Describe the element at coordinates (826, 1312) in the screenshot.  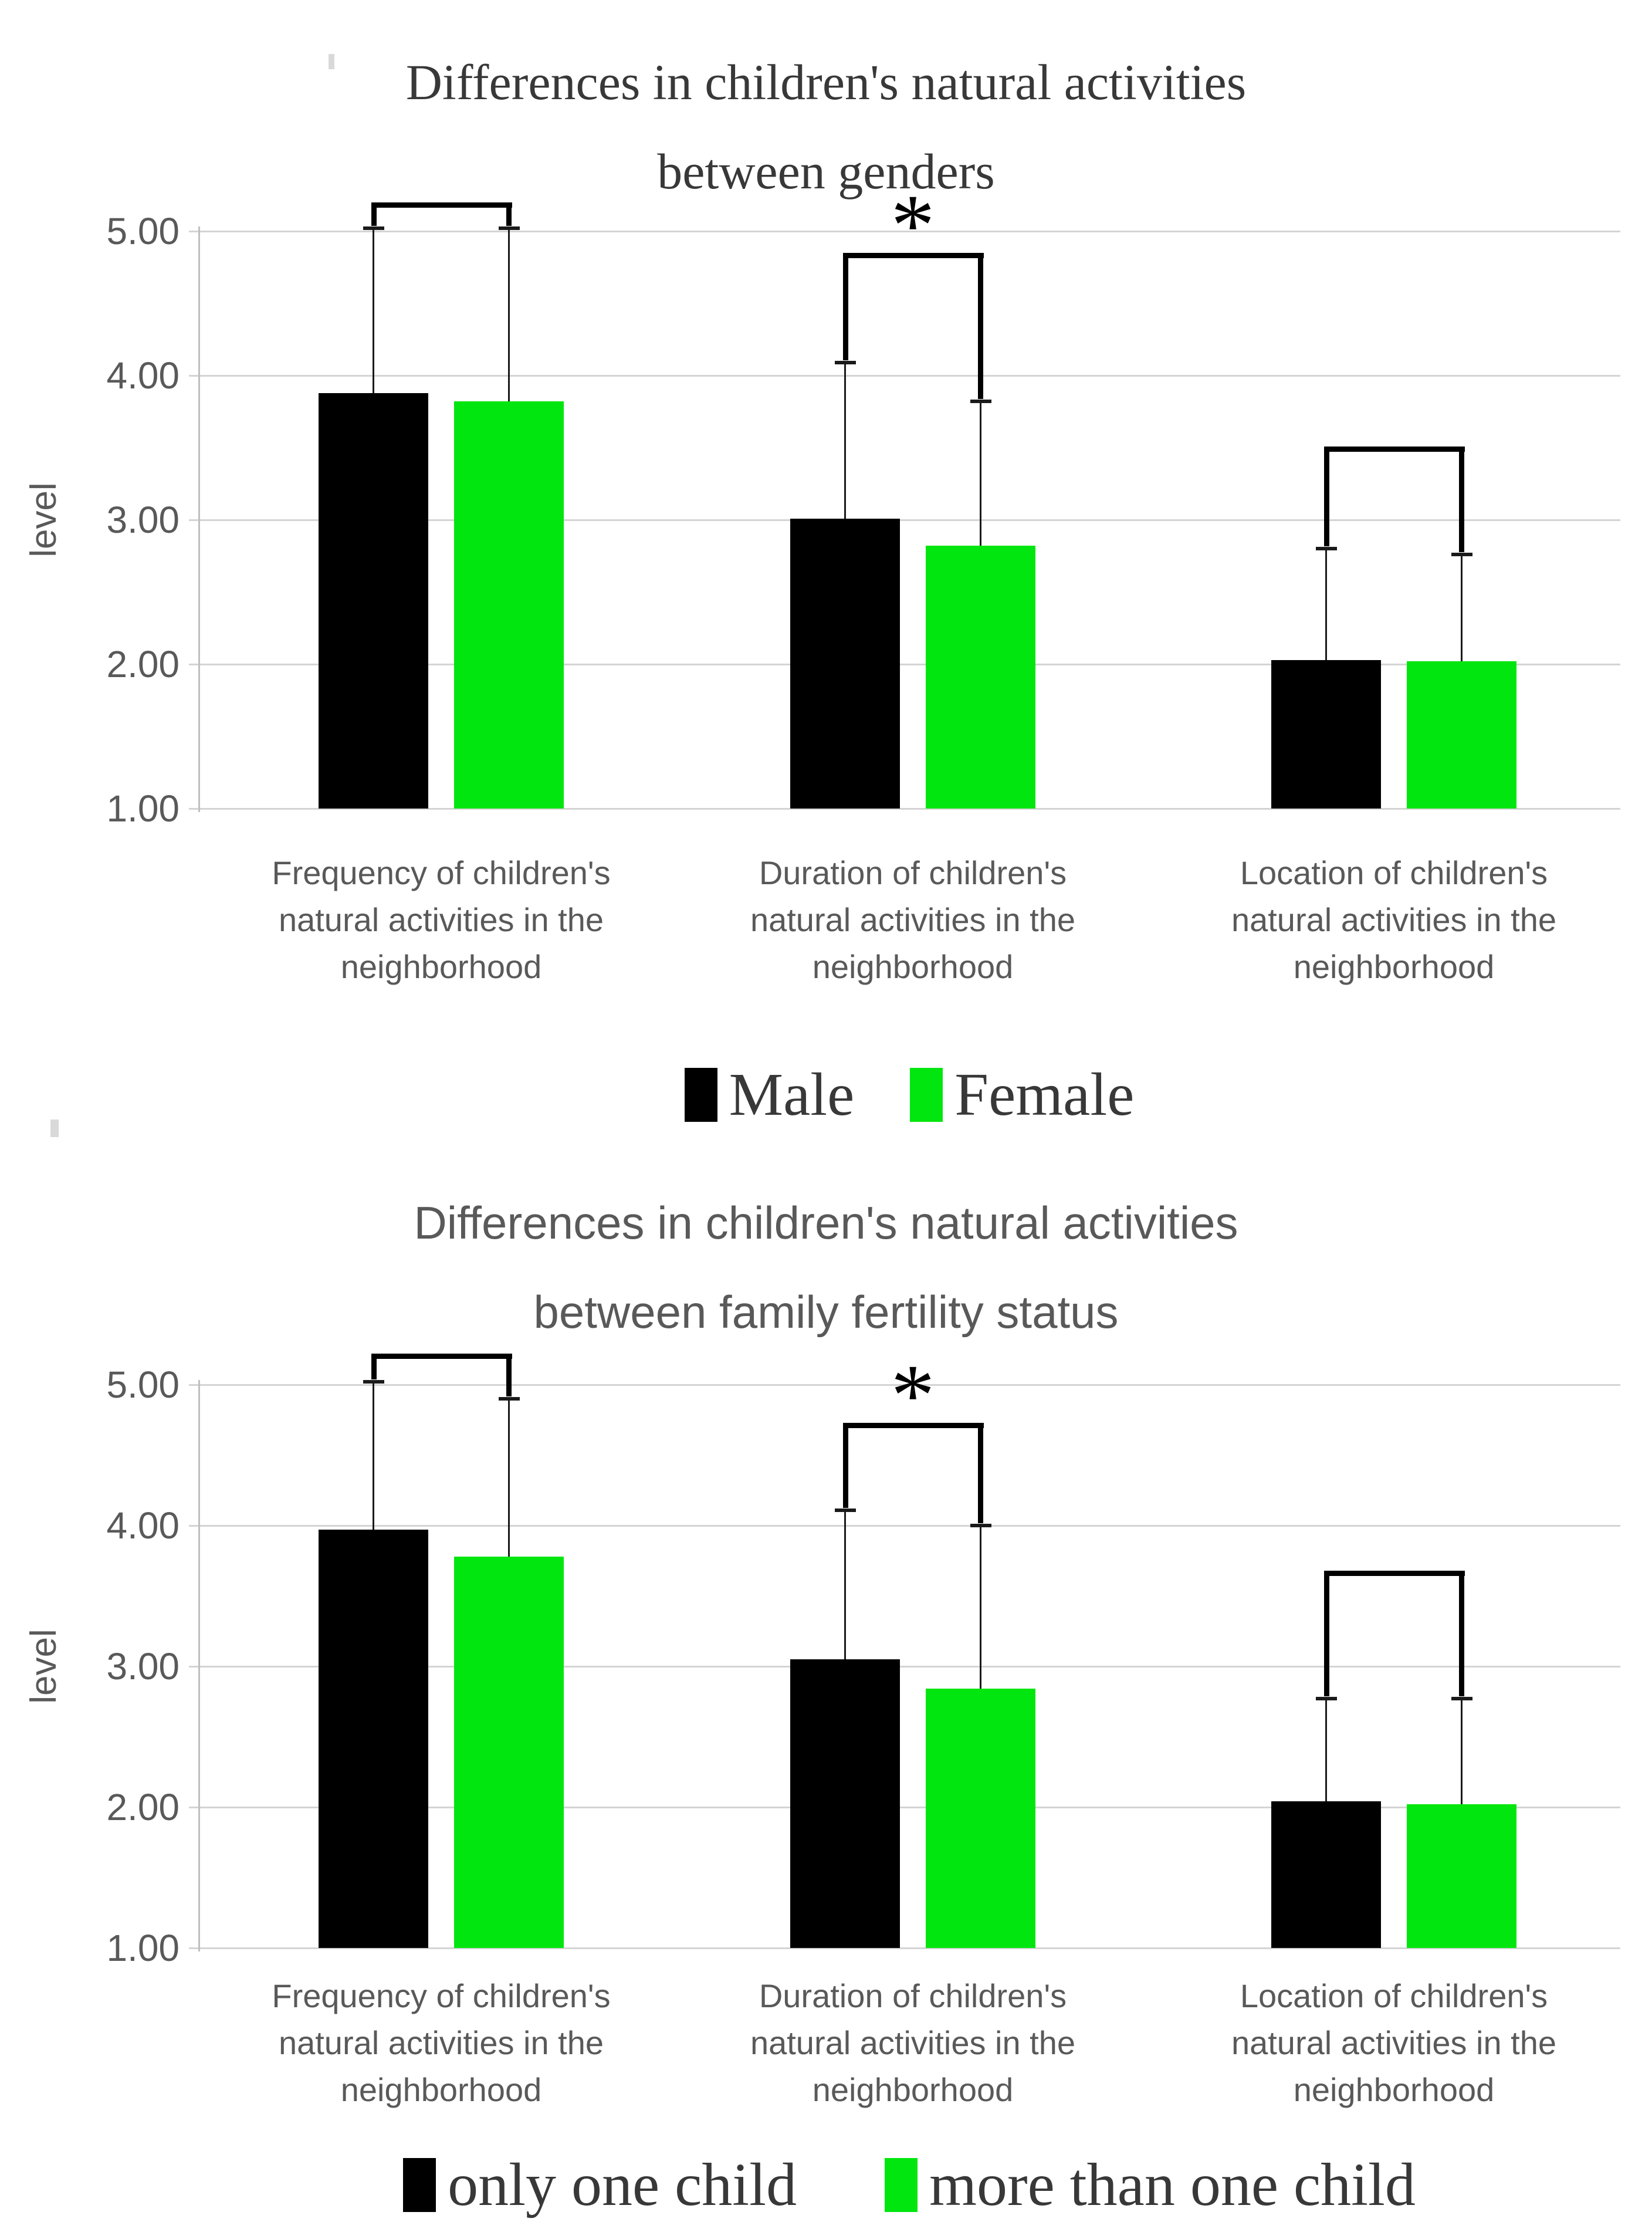
I see `title-line: between family fertility status` at that location.